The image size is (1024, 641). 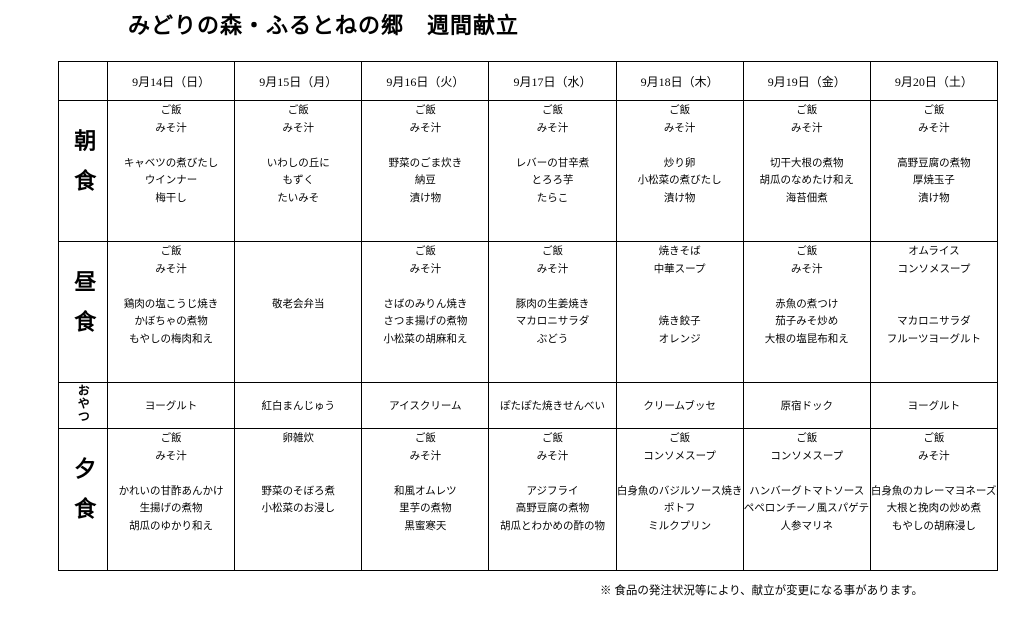 What do you see at coordinates (806, 81) in the screenshot?
I see `date-cell: 9月19日（金）` at bounding box center [806, 81].